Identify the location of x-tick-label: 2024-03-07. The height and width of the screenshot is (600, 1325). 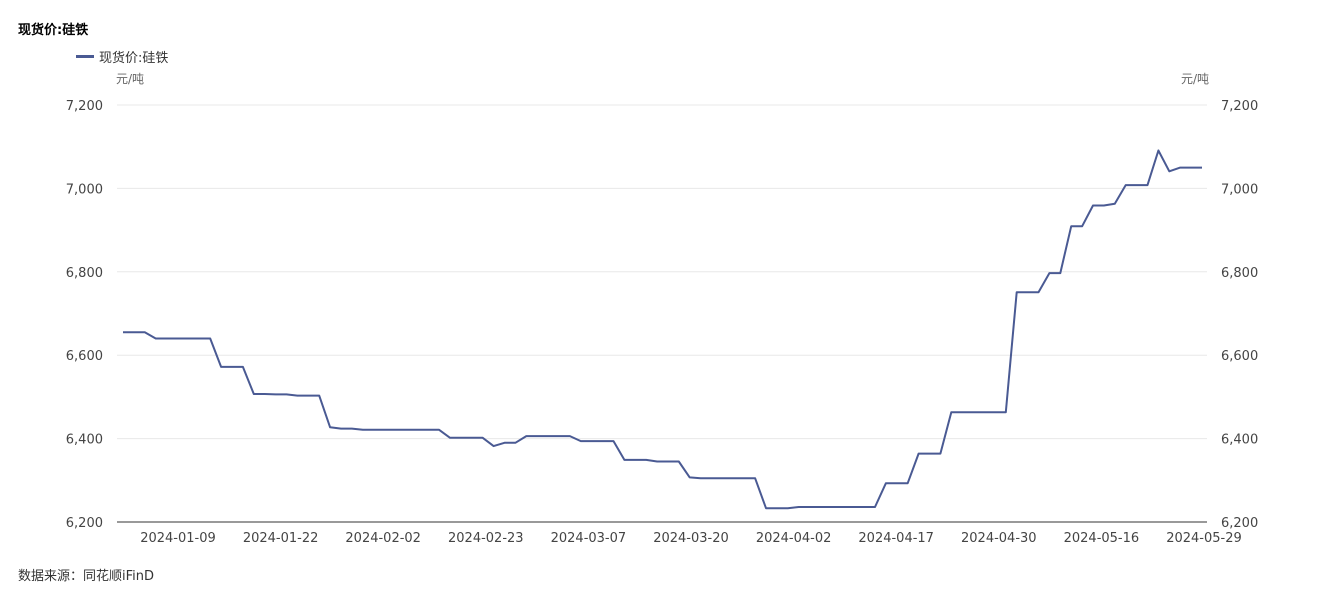
(589, 538).